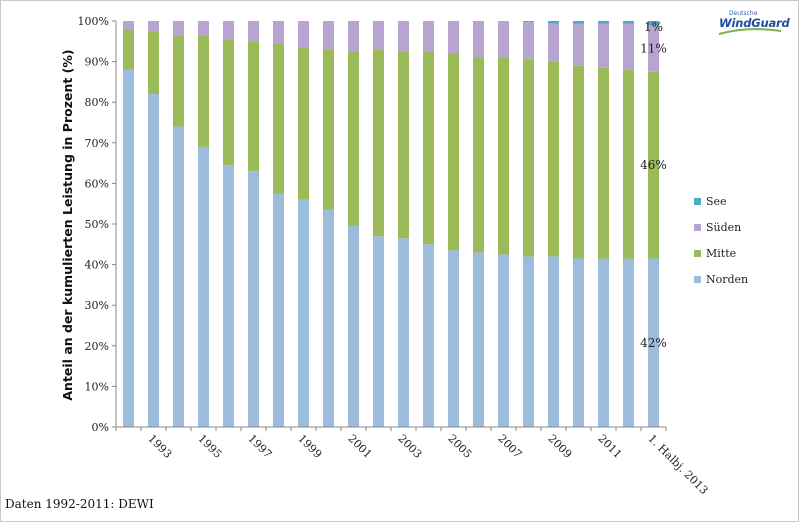  What do you see at coordinates (653, 165) in the screenshot?
I see `annotation-mitte: 46%` at bounding box center [653, 165].